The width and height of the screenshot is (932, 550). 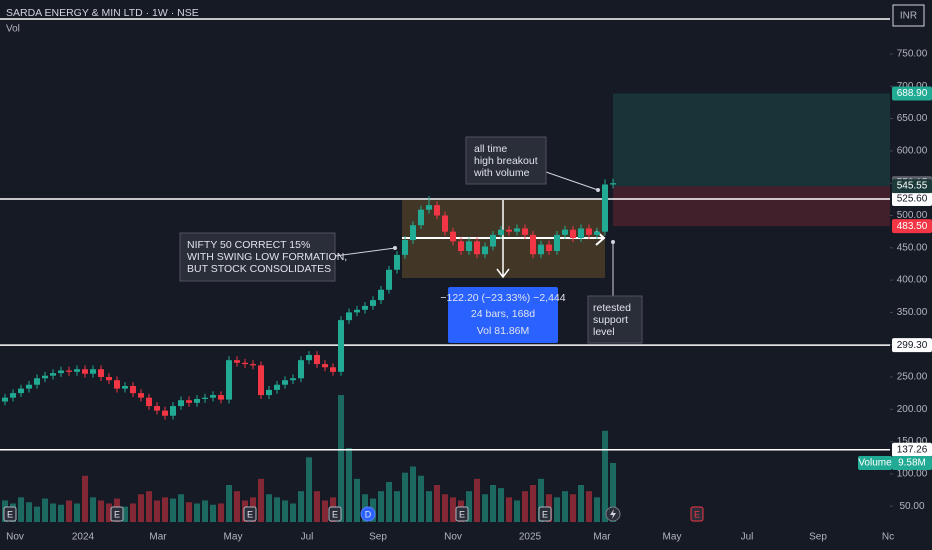 I want to click on note-text: high breakout, so click(x=506, y=161).